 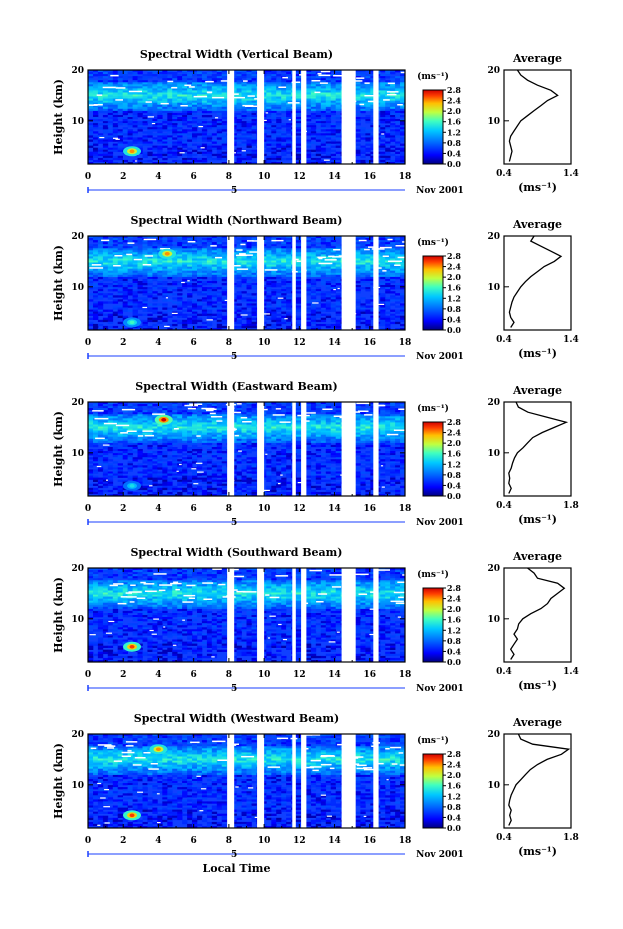 What do you see at coordinates (229, 177) in the screenshot?
I see `x-tick-label: 8` at bounding box center [229, 177].